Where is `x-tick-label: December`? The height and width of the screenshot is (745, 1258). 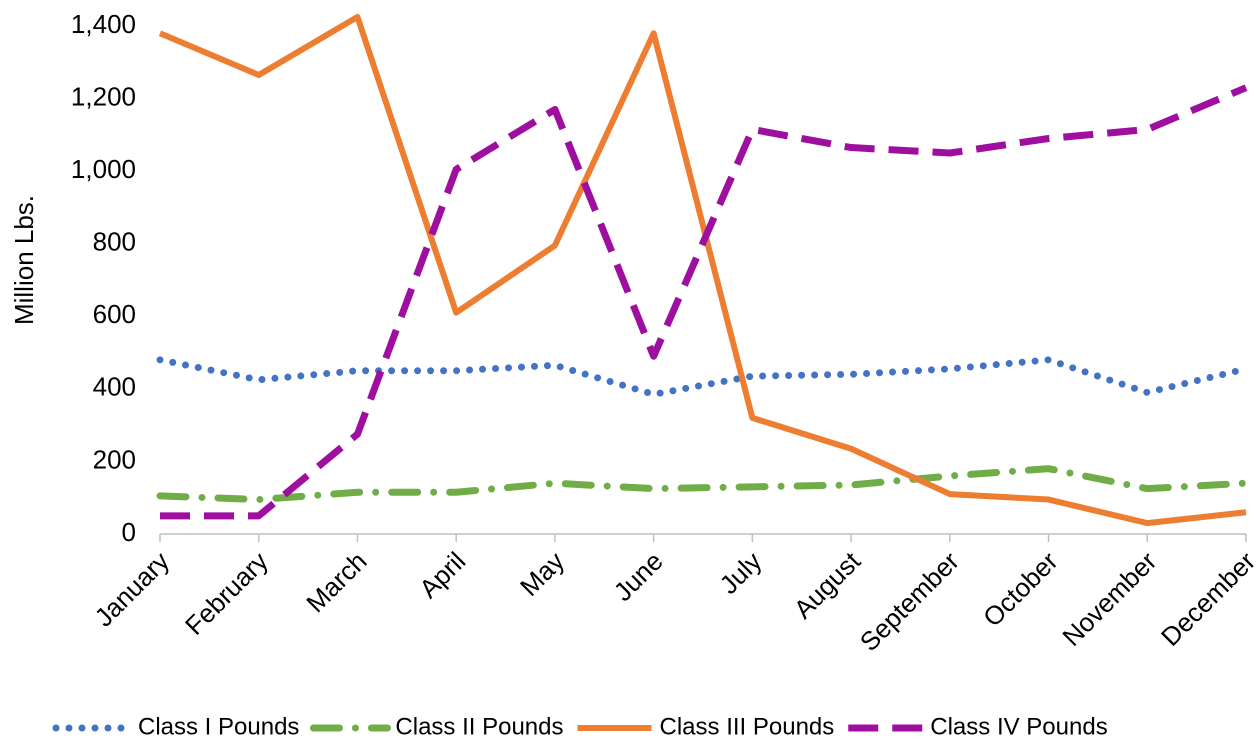
x-tick-label: December is located at coordinates (1206, 599).